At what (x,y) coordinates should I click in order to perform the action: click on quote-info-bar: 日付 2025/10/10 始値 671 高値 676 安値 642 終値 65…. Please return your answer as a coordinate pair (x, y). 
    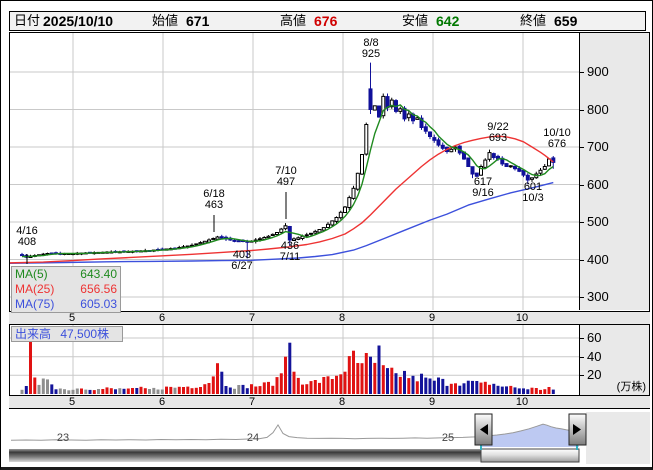
    Looking at the image, I should click on (327, 21).